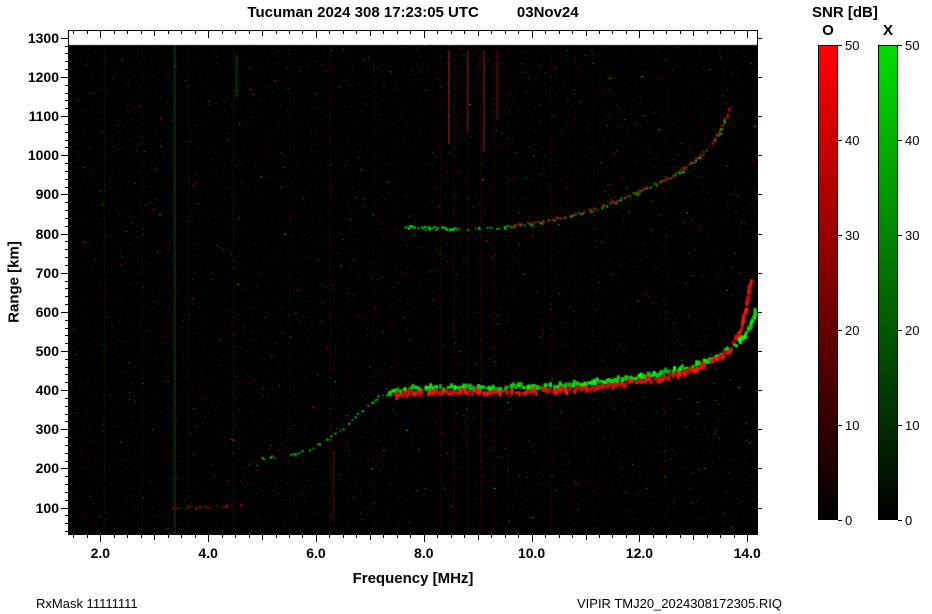 This screenshot has width=932, height=614. I want to click on title-row: Tucuman 2024 308 17:23:05 UTC 03Nov24, so click(413, 12).